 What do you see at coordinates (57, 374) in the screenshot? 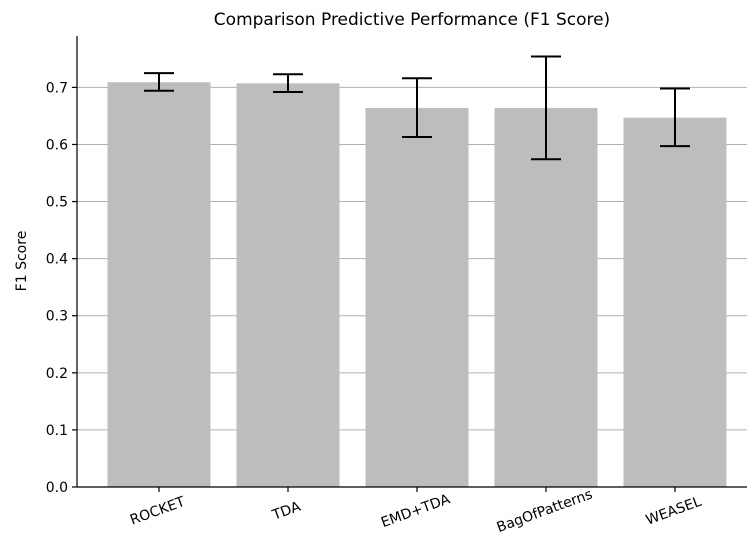
I see `y-tick-label: 0.2` at bounding box center [57, 374].